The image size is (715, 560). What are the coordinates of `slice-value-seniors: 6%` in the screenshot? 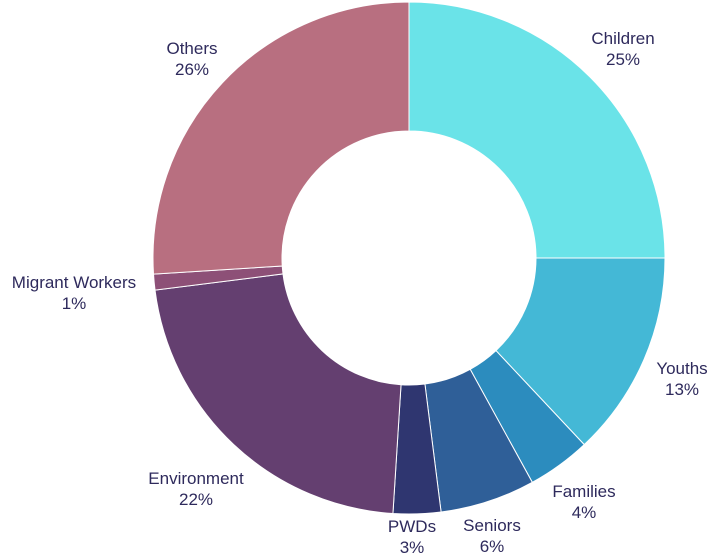 It's located at (492, 546).